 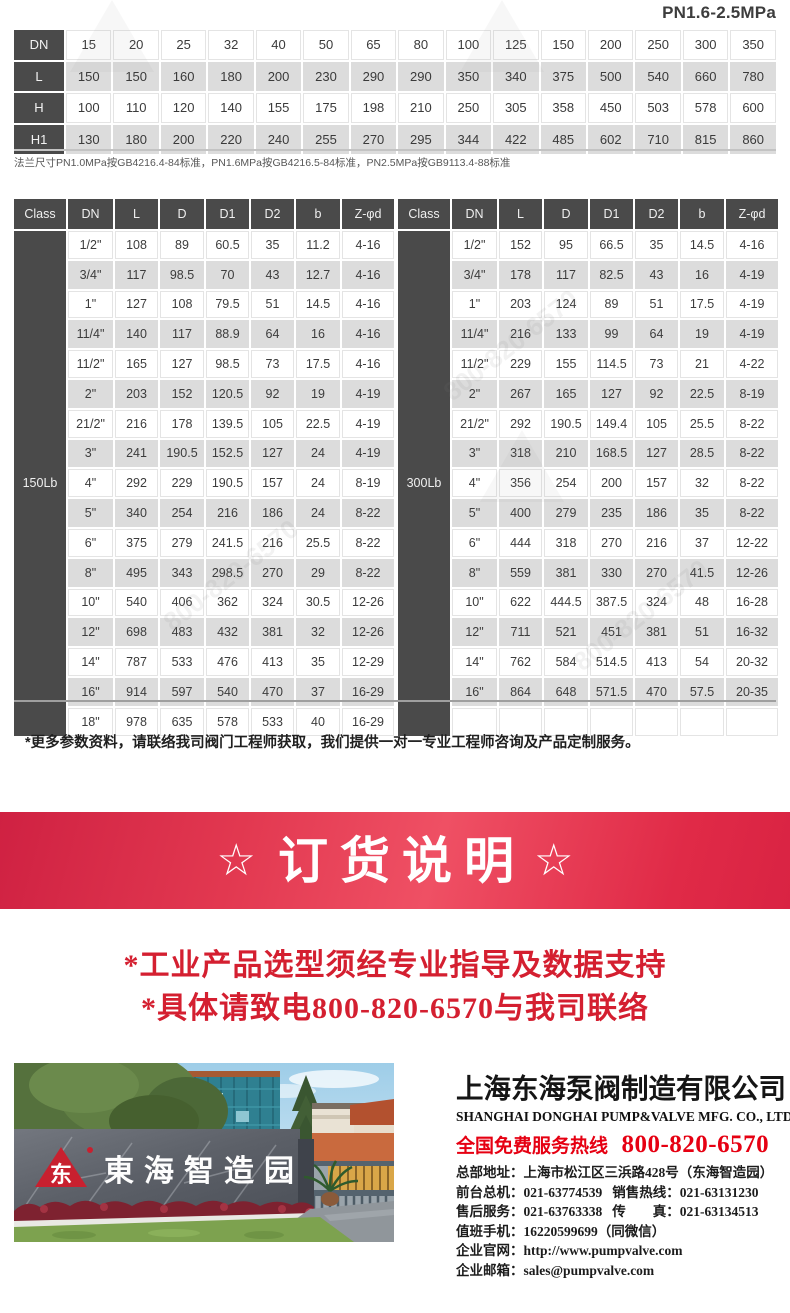 What do you see at coordinates (227, 393) in the screenshot?
I see `class-cell: 120.5` at bounding box center [227, 393].